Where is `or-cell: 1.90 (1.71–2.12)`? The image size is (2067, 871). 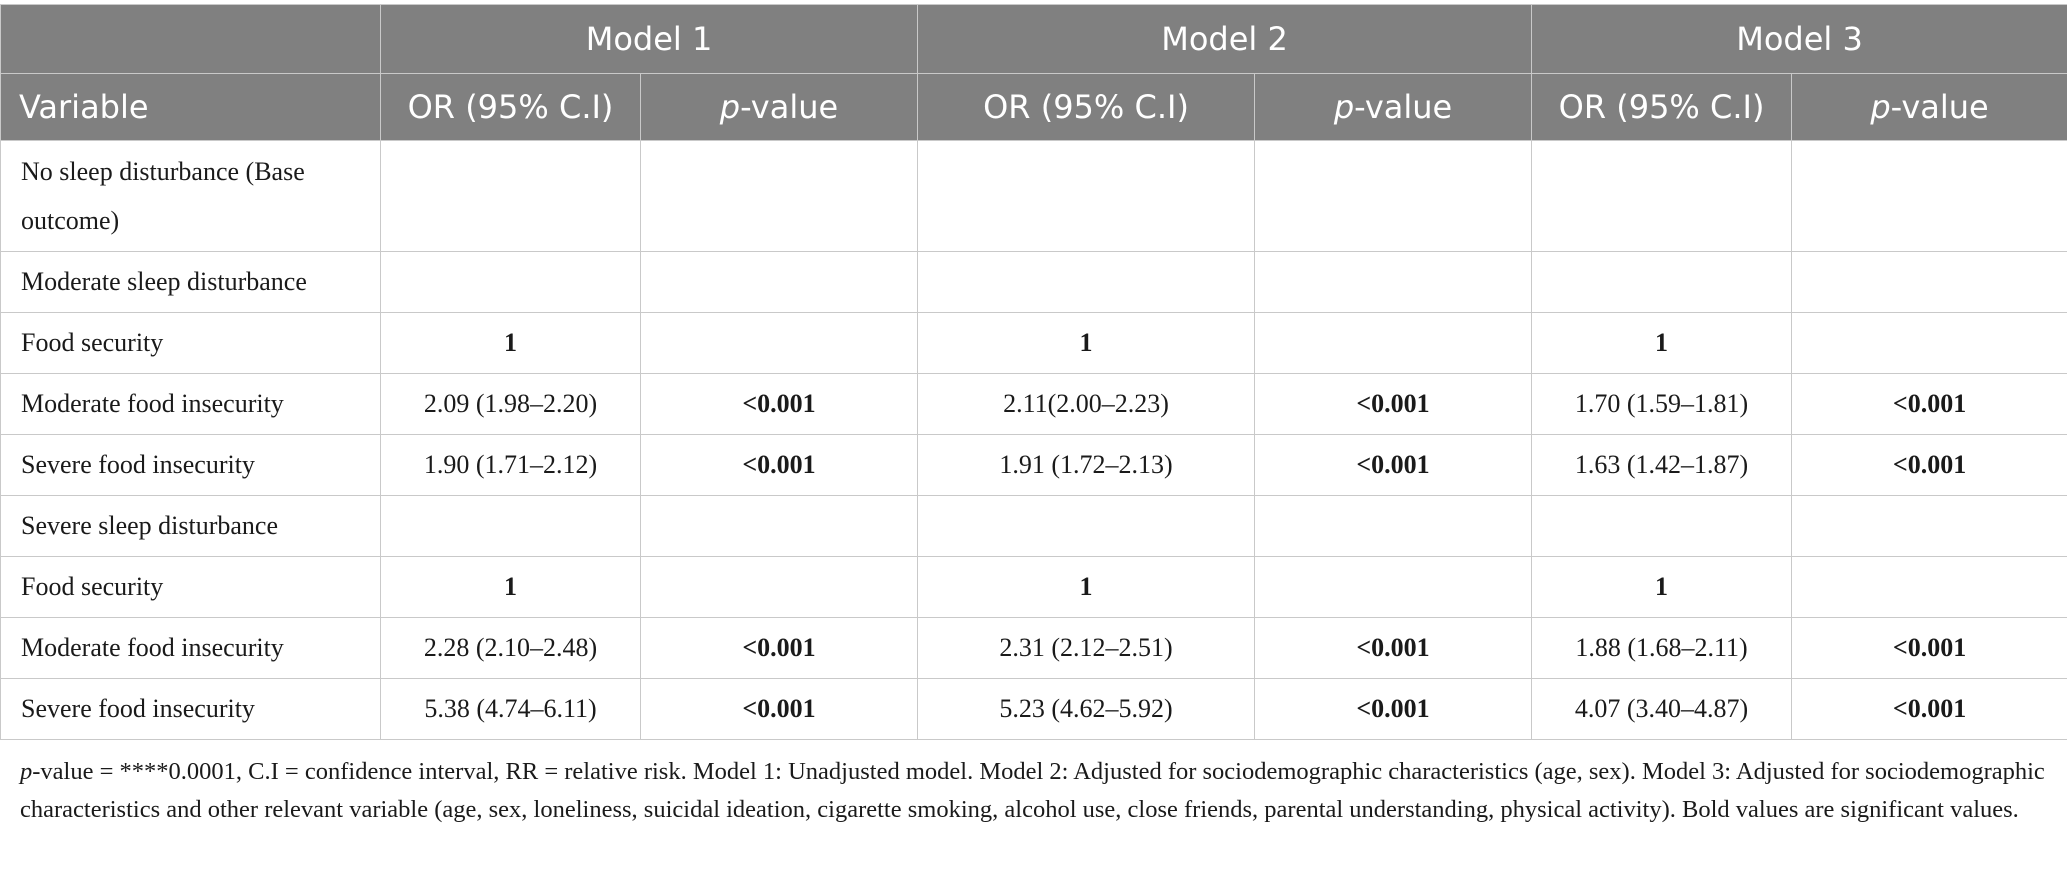 or-cell: 1.90 (1.71–2.12) is located at coordinates (510, 465).